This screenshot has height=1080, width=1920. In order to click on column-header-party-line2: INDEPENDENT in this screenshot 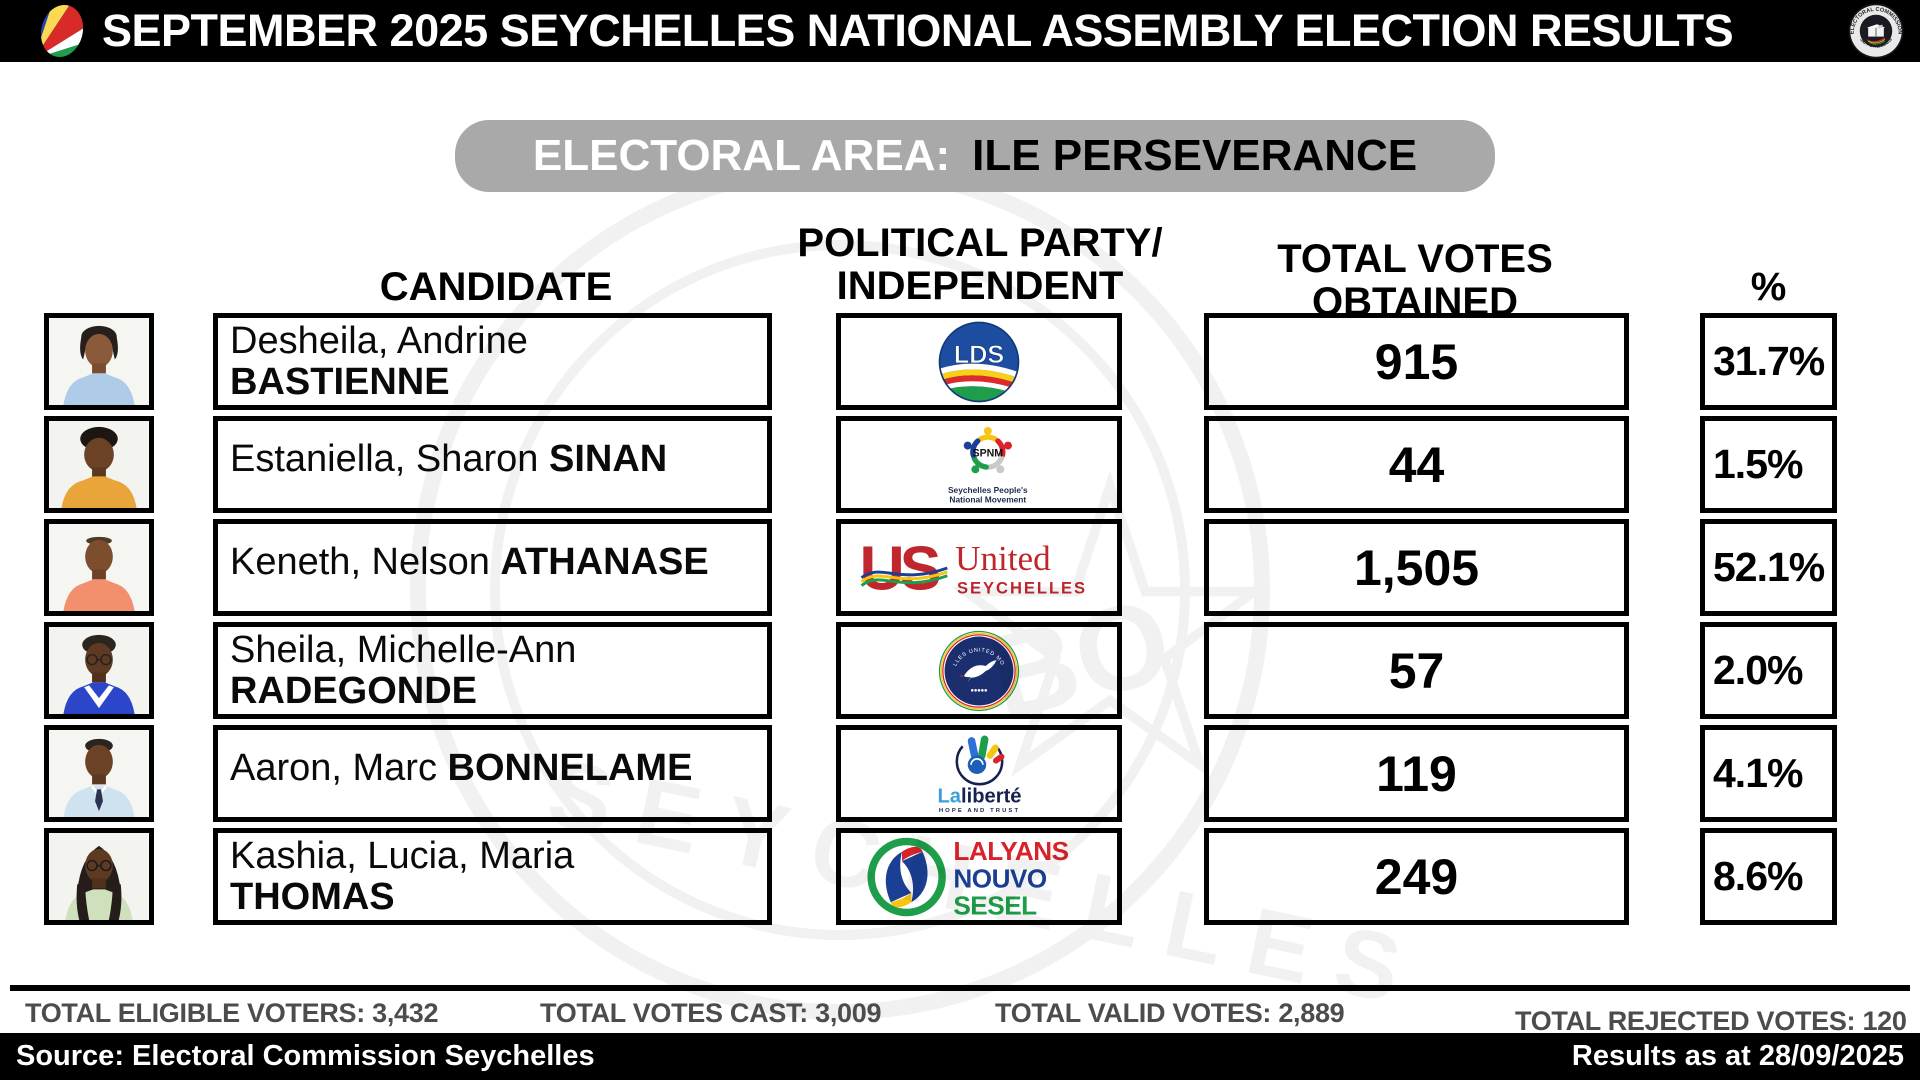, I will do `click(980, 286)`.